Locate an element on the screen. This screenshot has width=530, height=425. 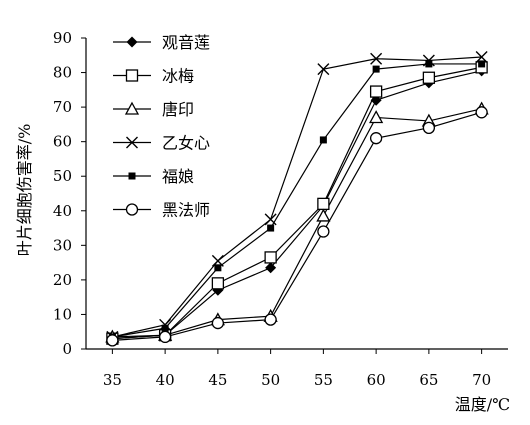
x-tick-label: 45 is located at coordinates (217, 380).